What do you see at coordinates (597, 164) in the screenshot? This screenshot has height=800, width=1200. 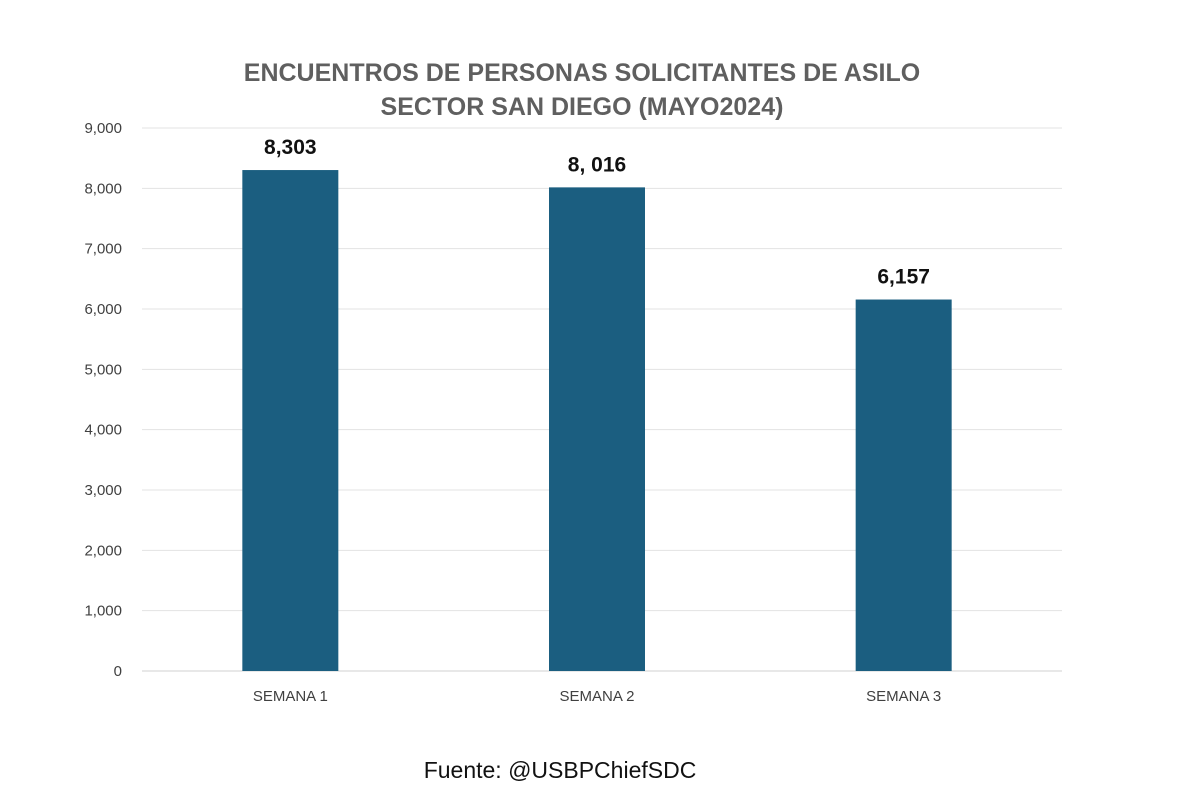 I see `bar-value-label: 8, 016` at bounding box center [597, 164].